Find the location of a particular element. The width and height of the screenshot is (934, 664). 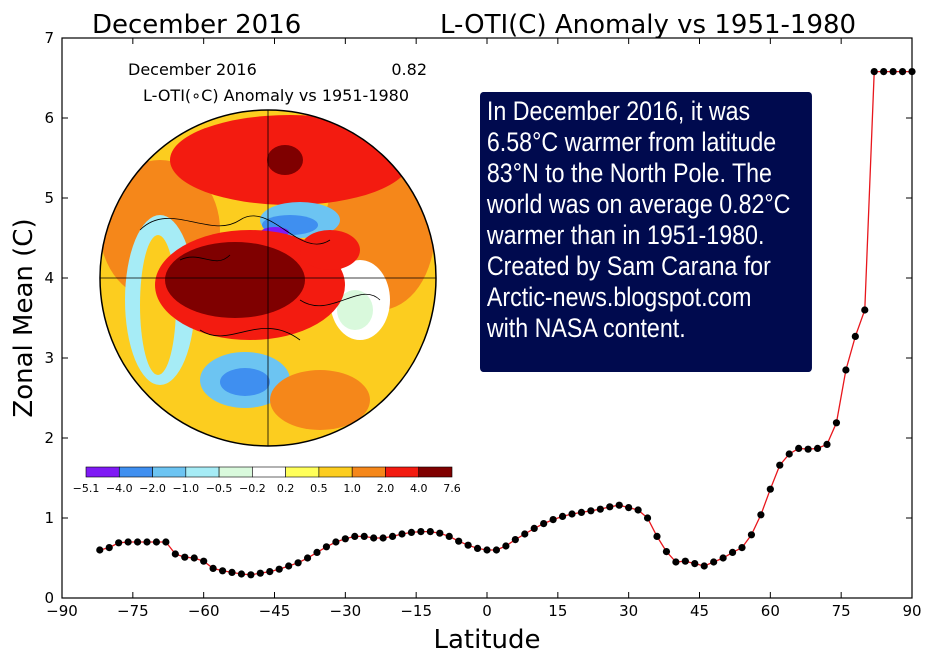

y-tick-label: 2 is located at coordinates (49, 438).